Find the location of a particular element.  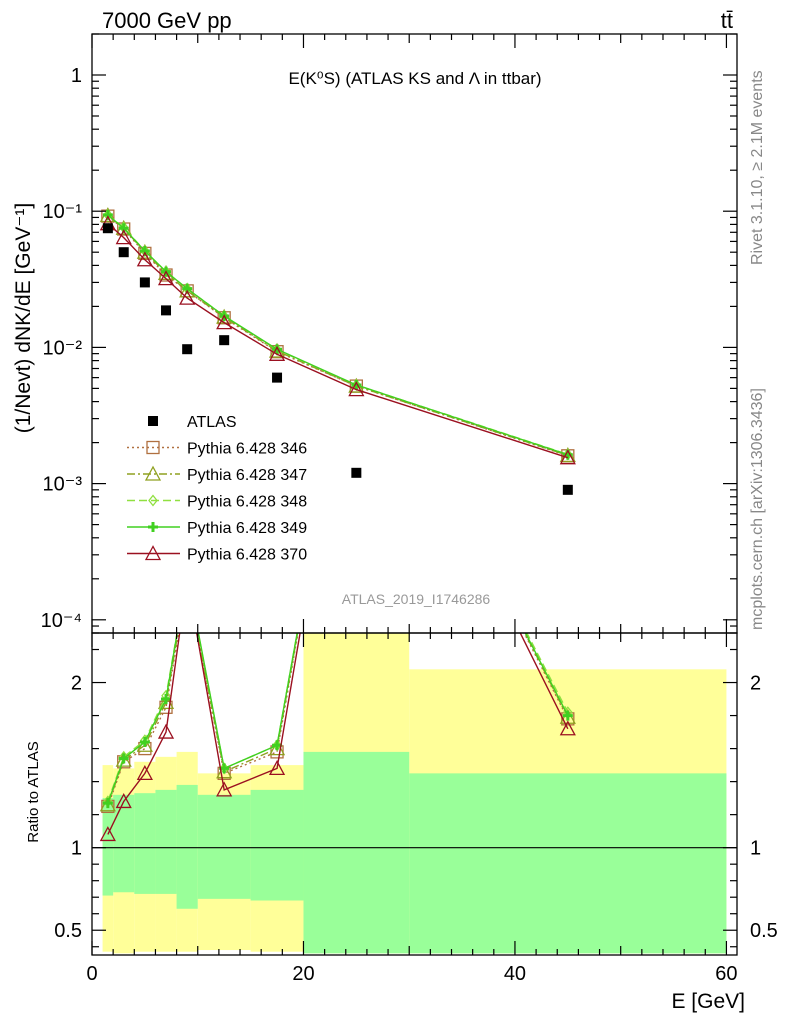

ratio-tick-label-right-2: 2 is located at coordinates (755, 684).